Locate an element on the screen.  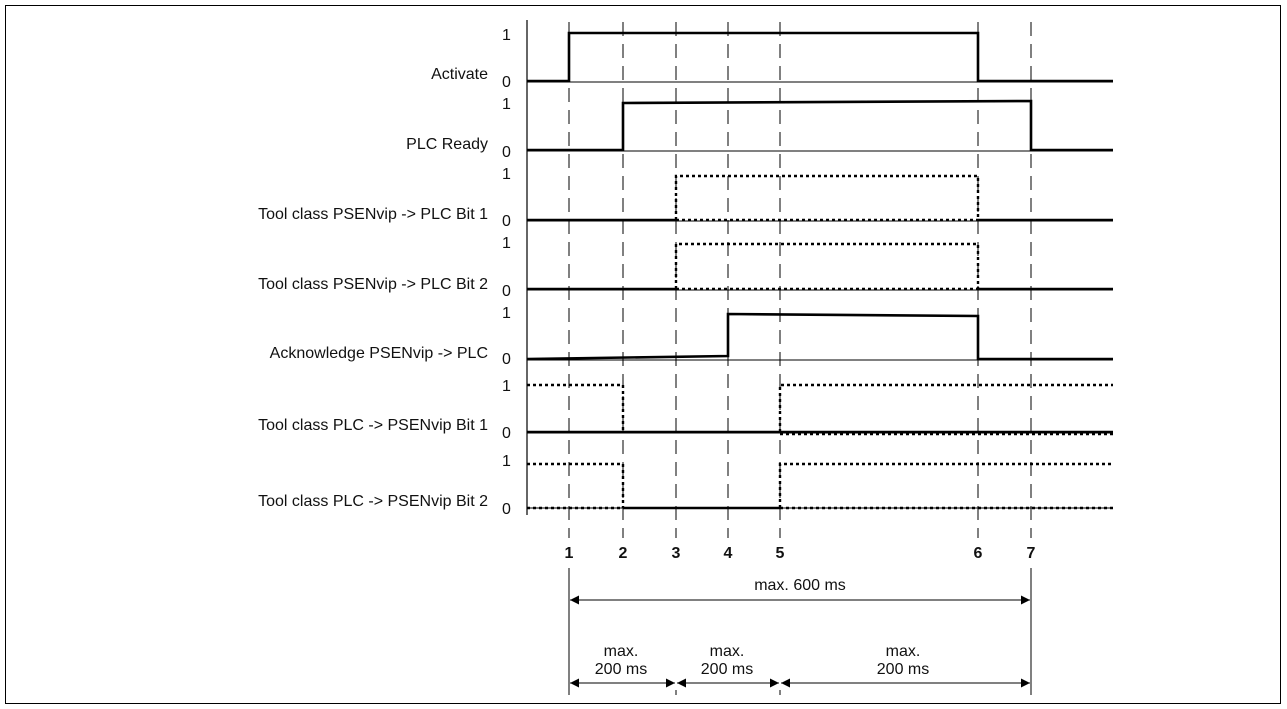
waveform-plc-ready is located at coordinates (820, 125).